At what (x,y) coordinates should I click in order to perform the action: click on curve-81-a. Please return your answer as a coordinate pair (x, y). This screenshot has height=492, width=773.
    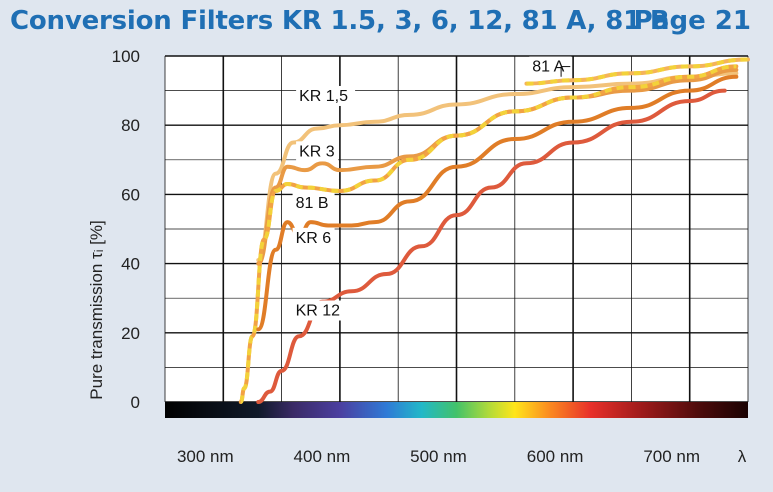
    Looking at the image, I should click on (637, 71).